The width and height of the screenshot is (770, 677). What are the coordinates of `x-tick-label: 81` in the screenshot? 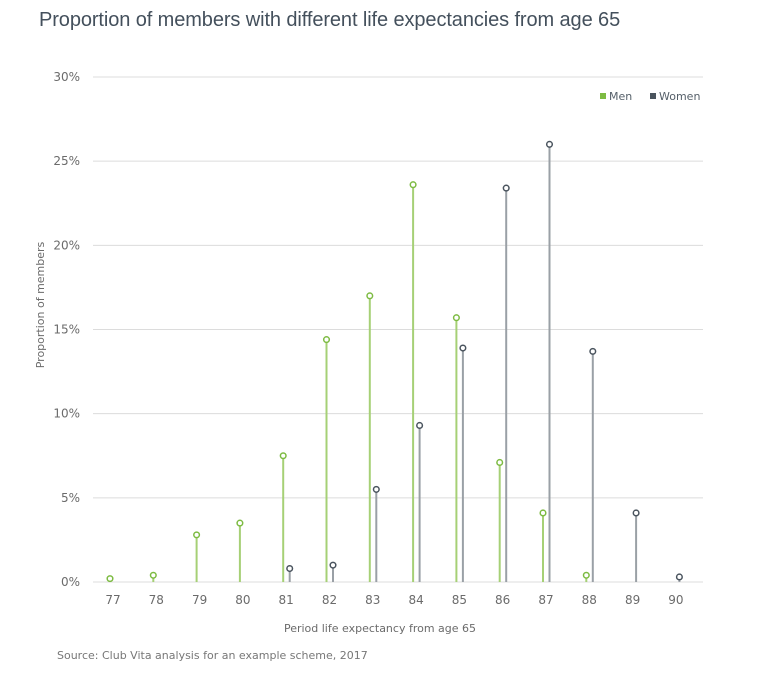 It's located at (286, 600).